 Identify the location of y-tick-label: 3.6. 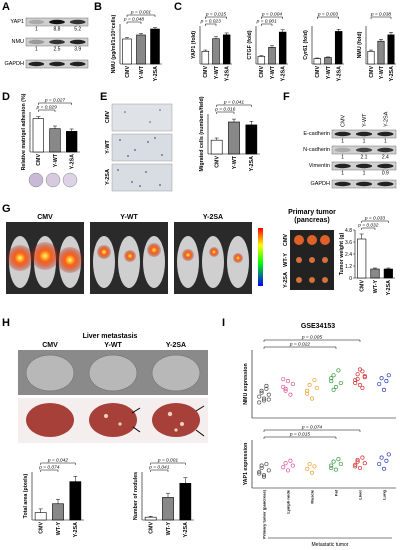
(348, 243).